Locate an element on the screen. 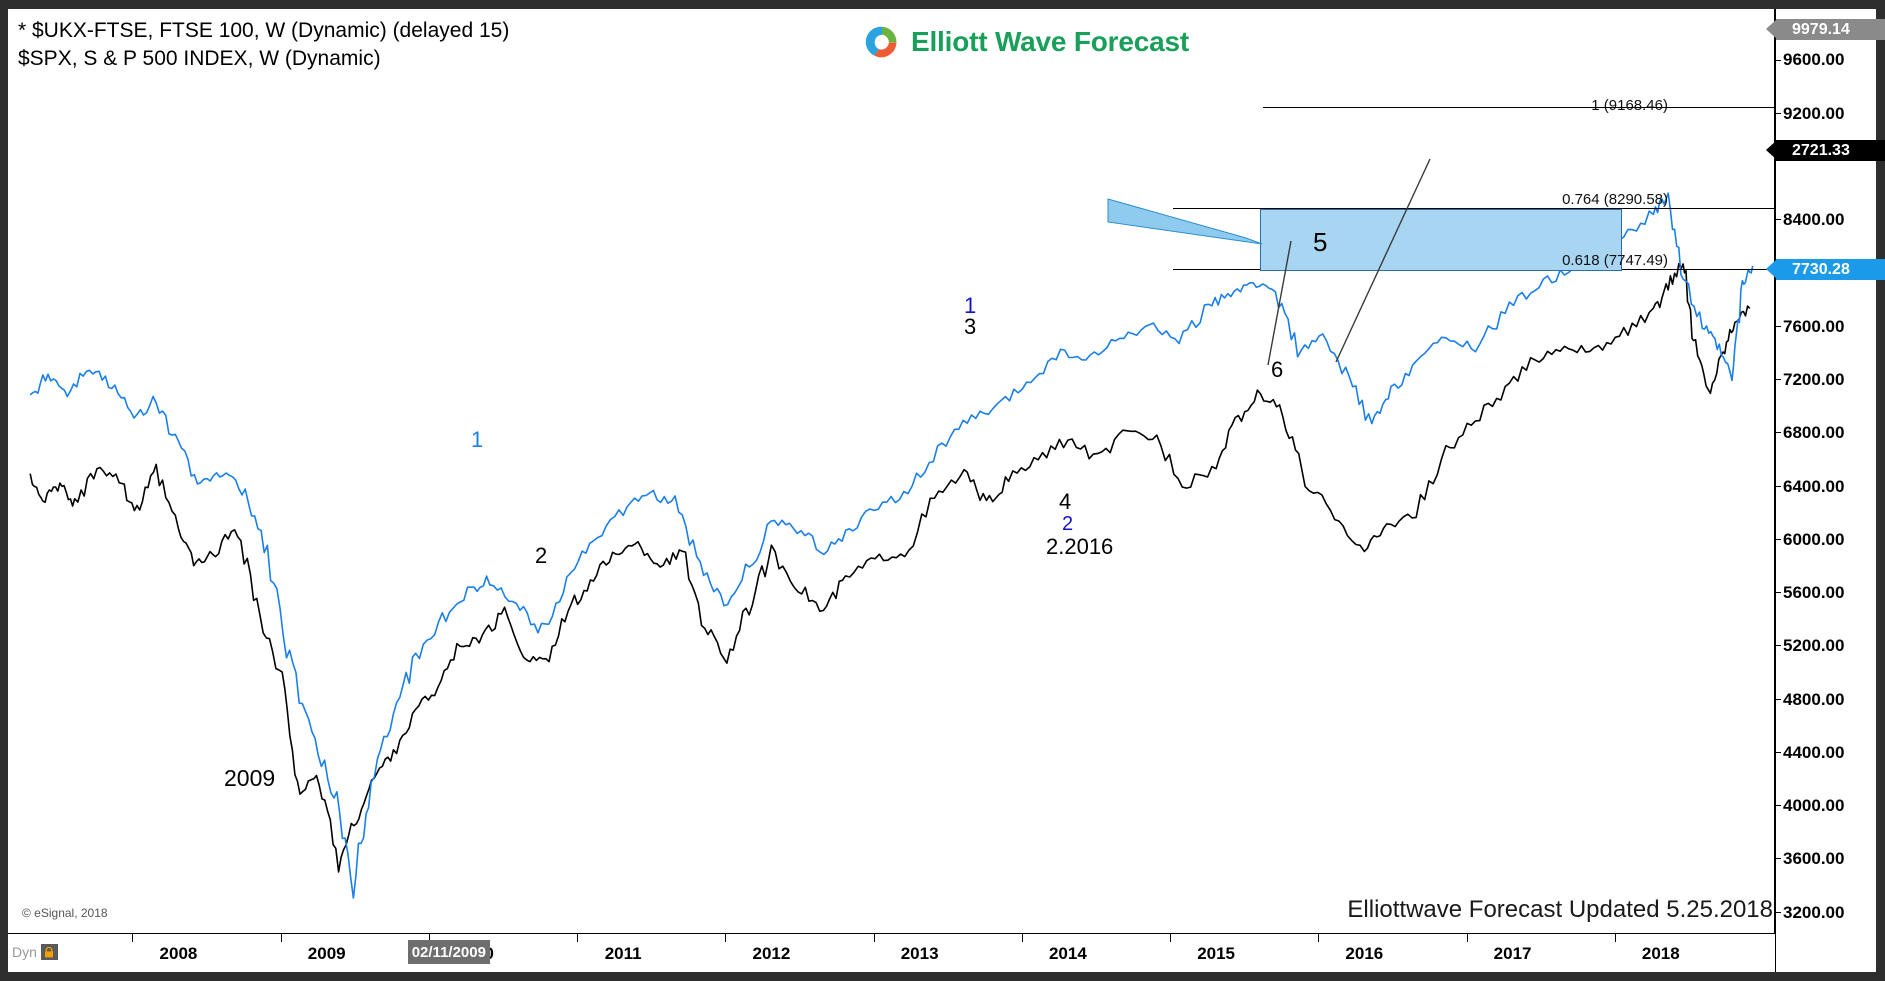 This screenshot has width=1885, height=981. window-frame-right is located at coordinates (1880, 490).